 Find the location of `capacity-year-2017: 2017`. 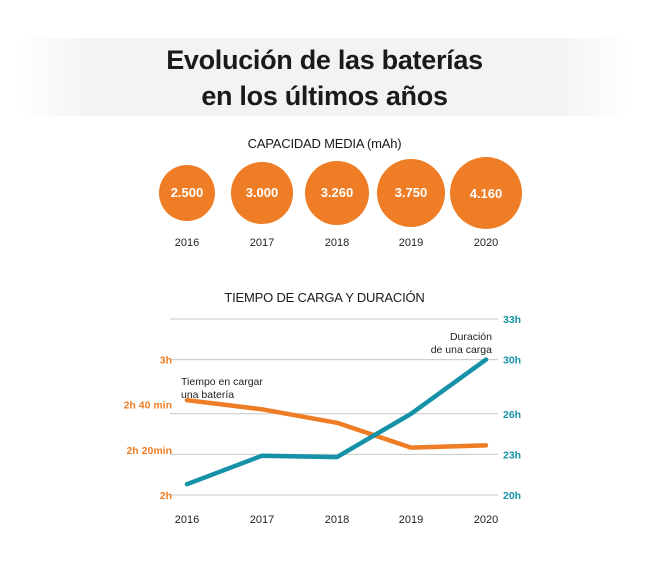

capacity-year-2017: 2017 is located at coordinates (262, 243).